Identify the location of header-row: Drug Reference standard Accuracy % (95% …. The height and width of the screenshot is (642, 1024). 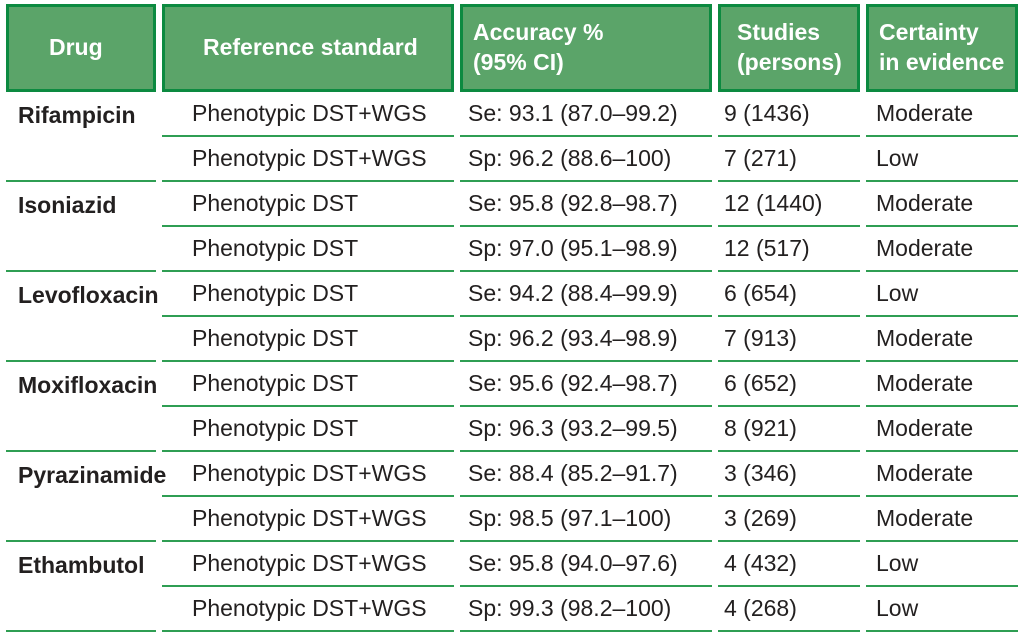
(512, 48).